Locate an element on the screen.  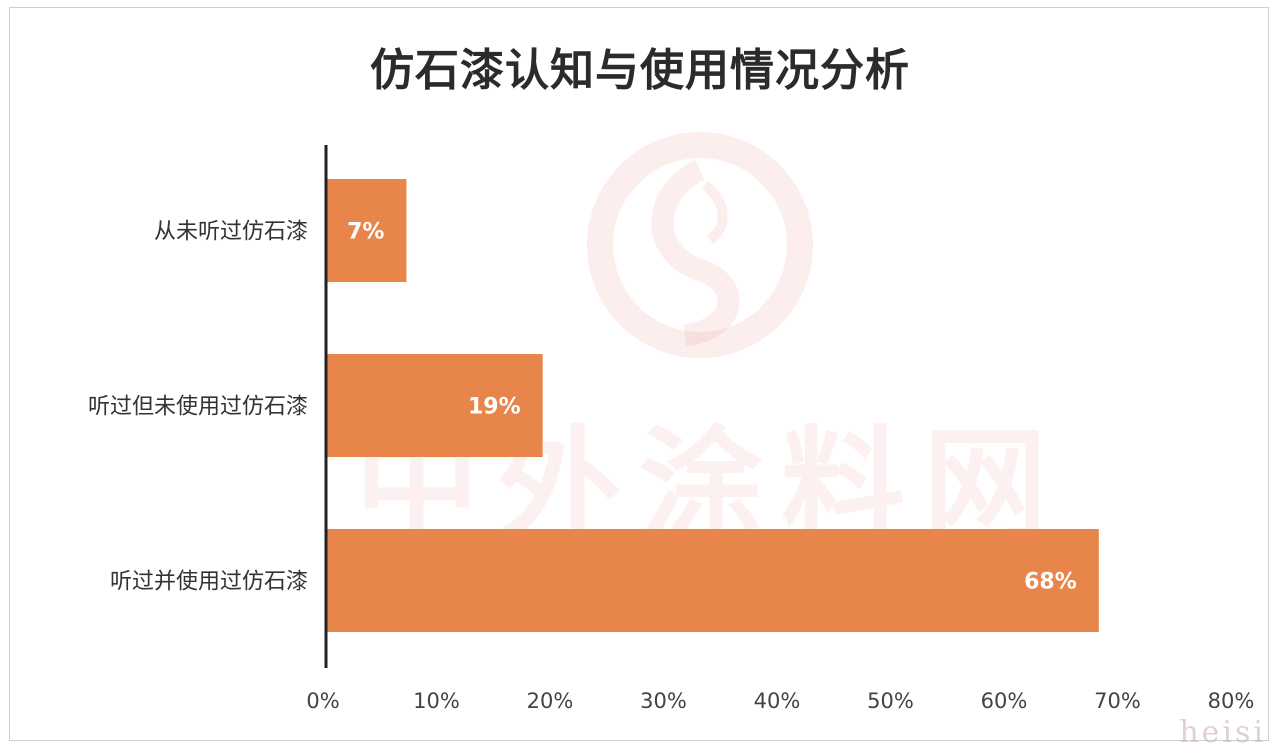
value-label-2: 19% is located at coordinates (494, 407).